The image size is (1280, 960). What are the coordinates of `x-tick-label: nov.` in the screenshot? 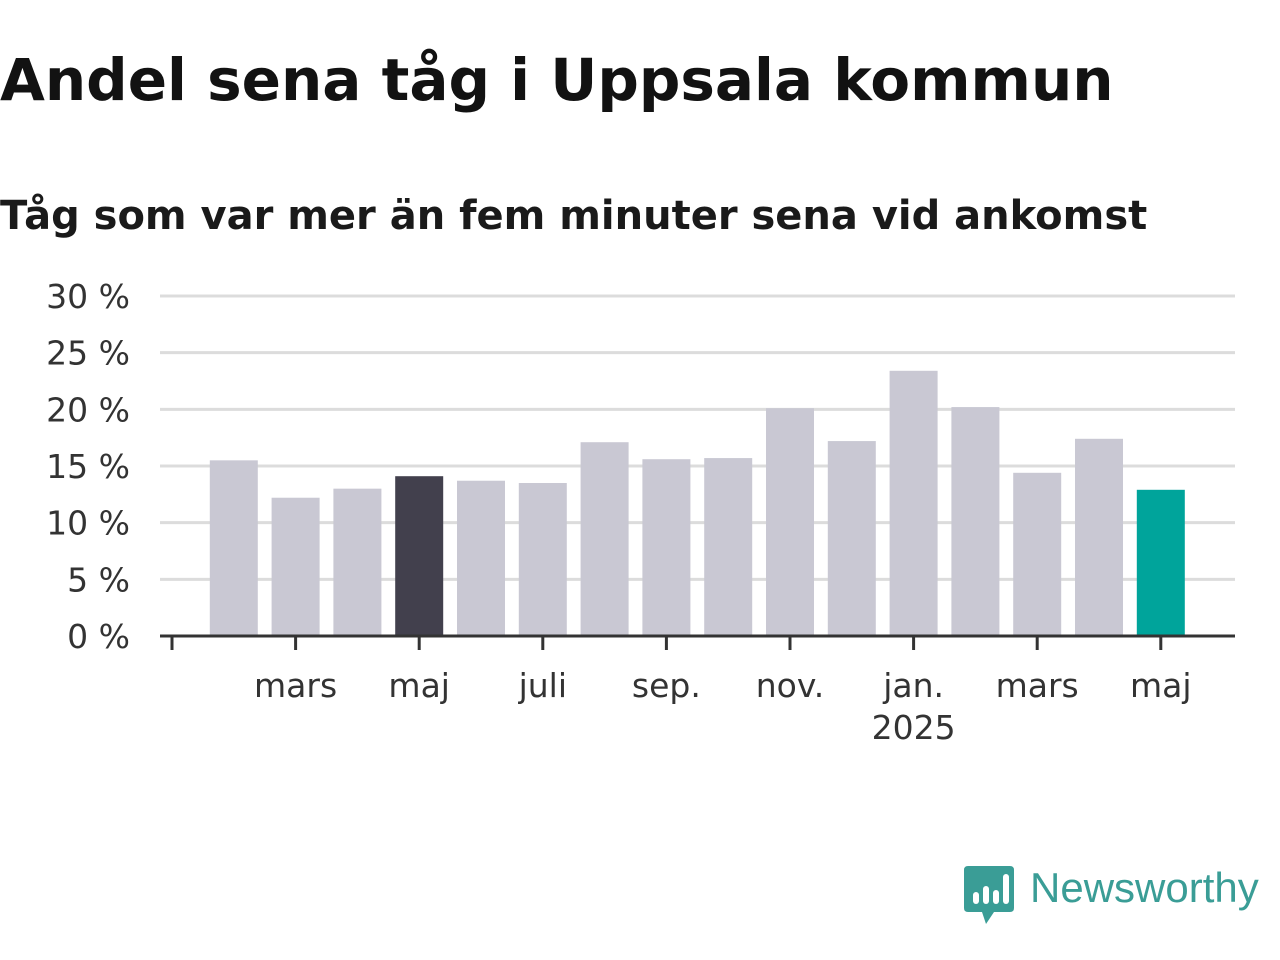 It's located at (790, 685).